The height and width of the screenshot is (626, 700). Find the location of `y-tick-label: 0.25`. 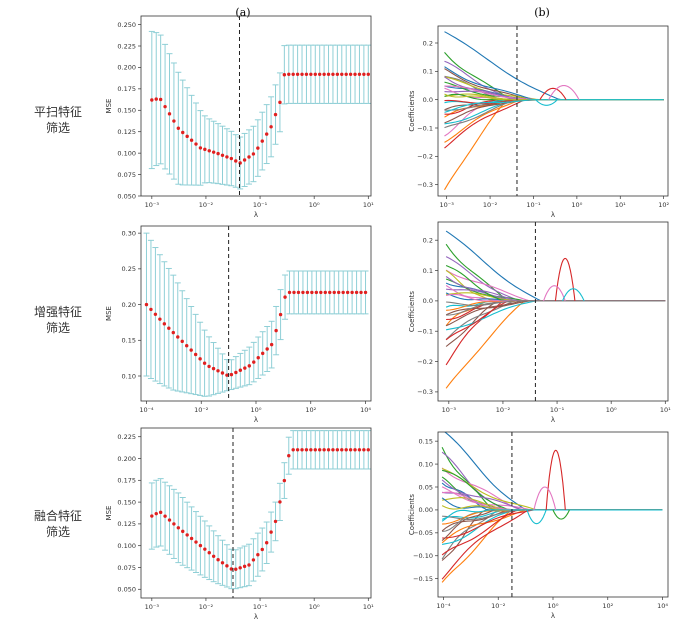

y-tick-label: 0.25 is located at coordinates (129, 269).